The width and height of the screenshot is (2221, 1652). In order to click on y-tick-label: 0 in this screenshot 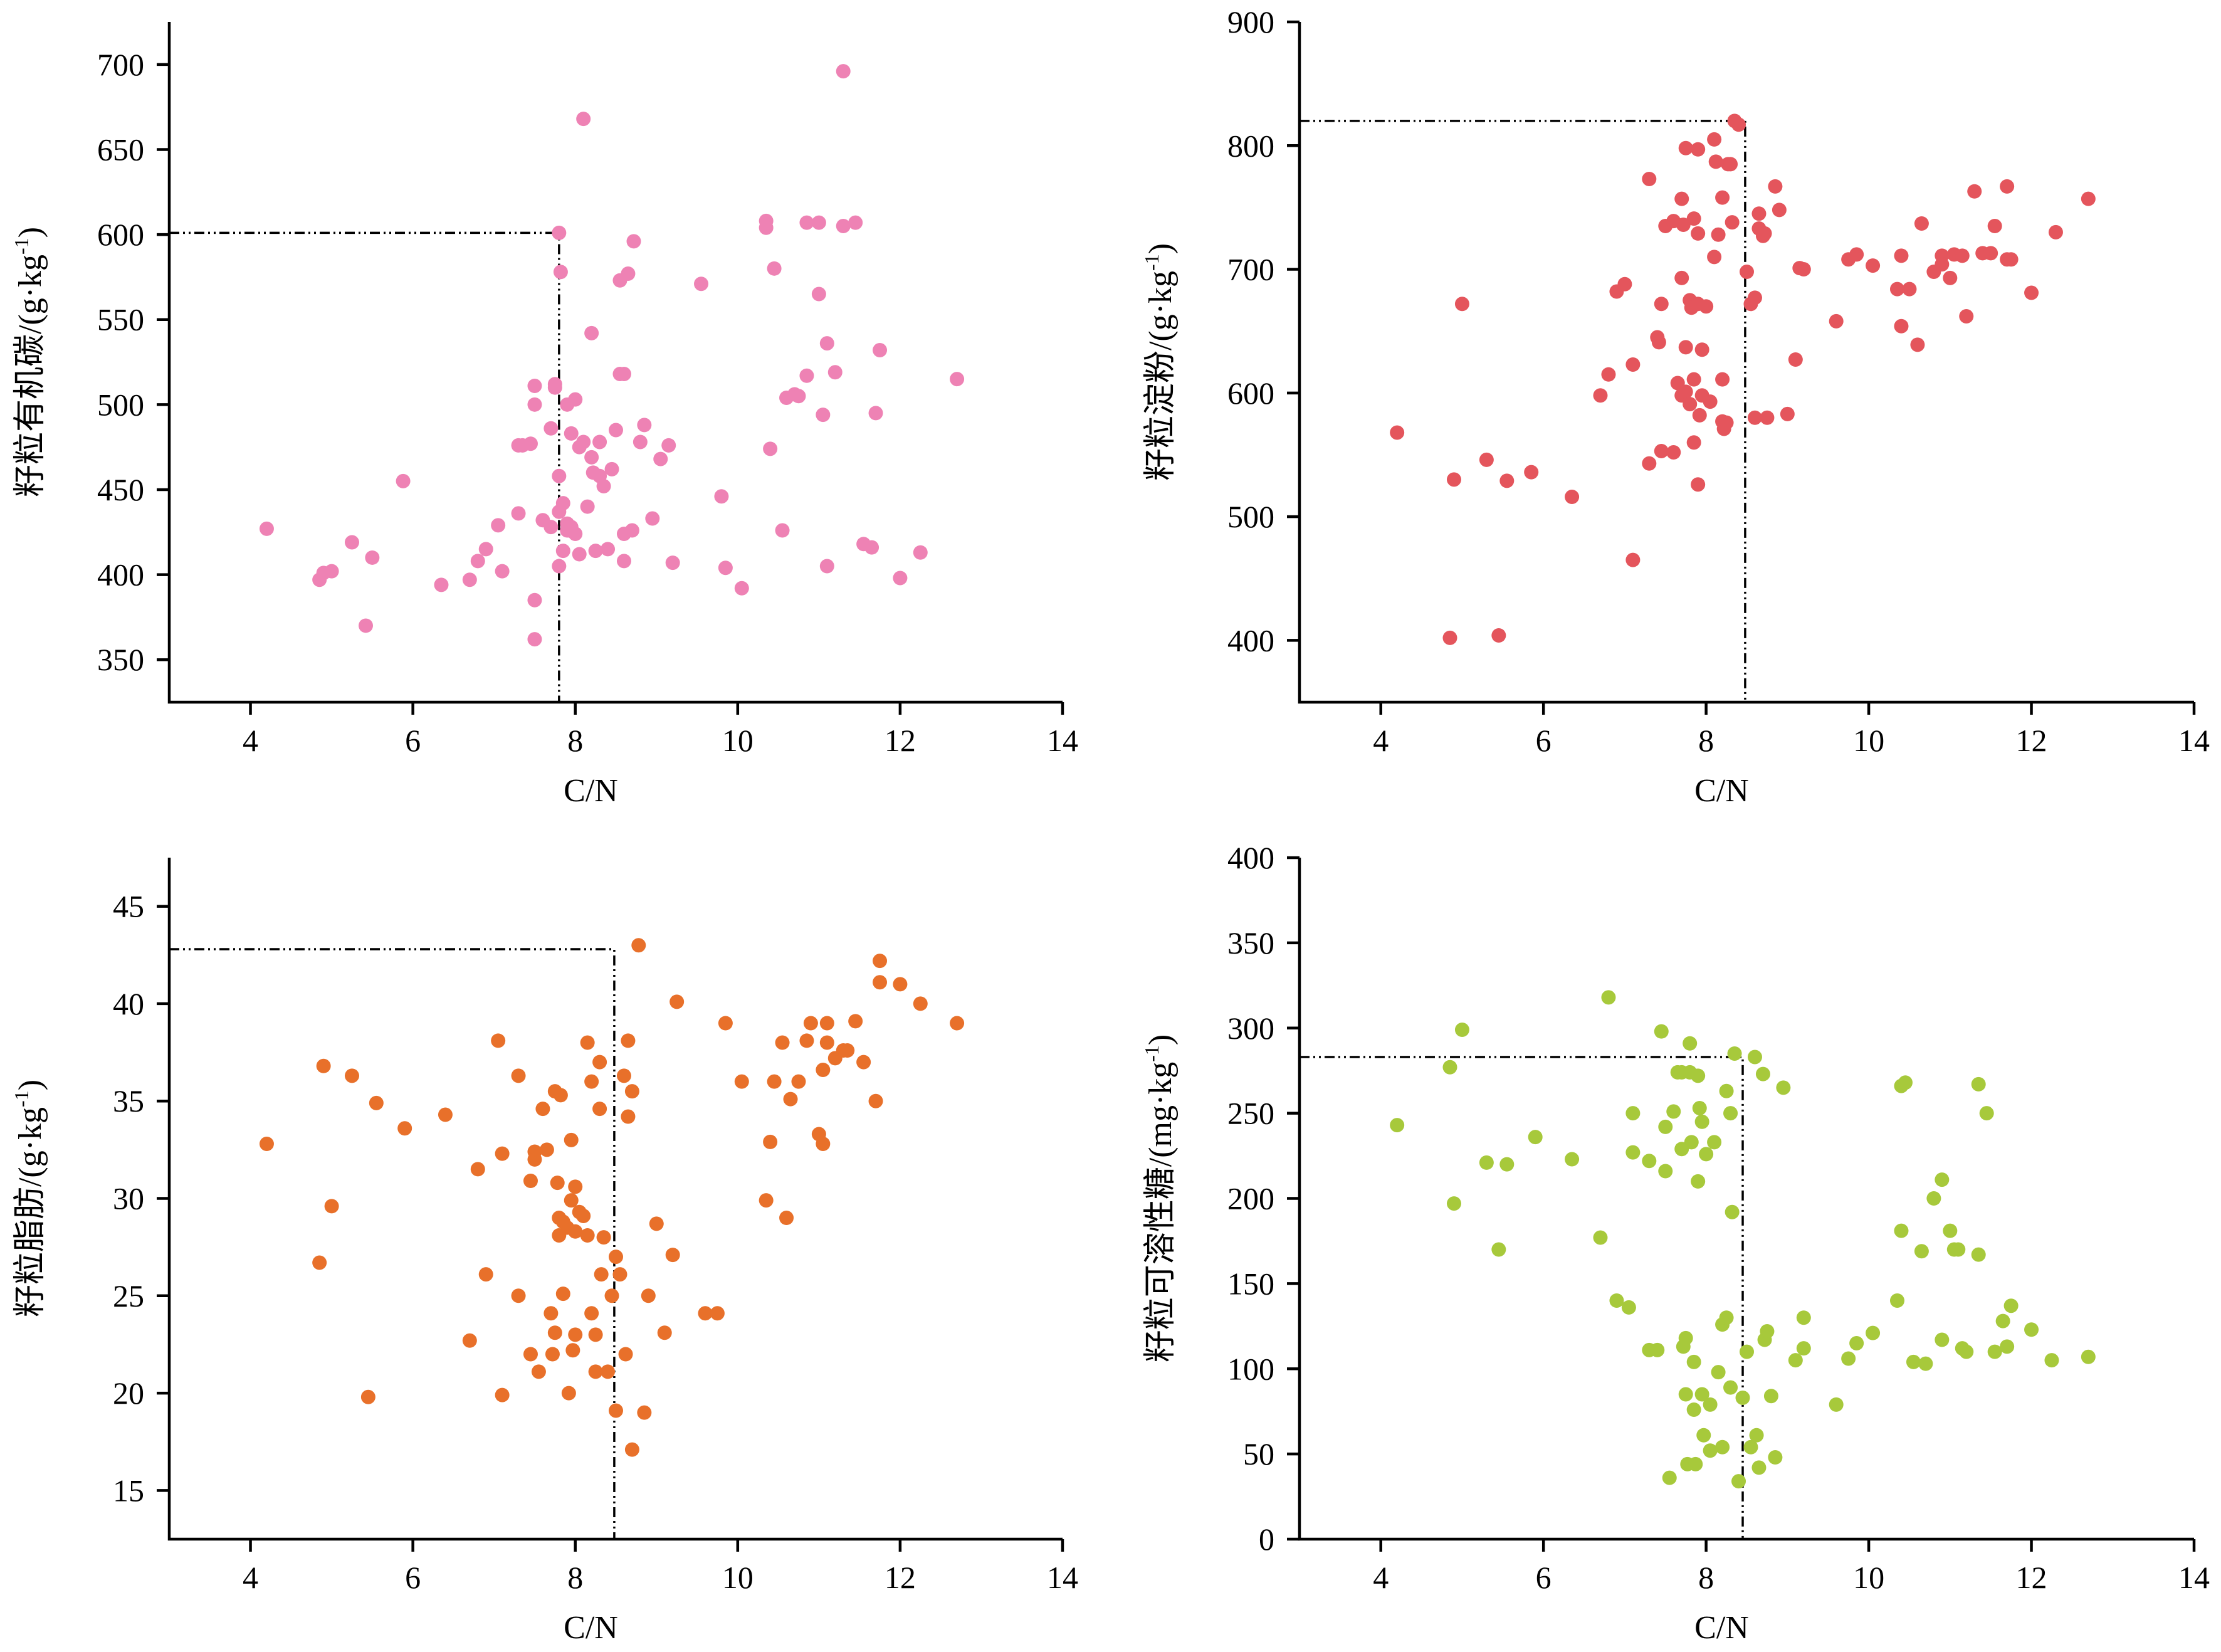, I will do `click(1266, 1539)`.